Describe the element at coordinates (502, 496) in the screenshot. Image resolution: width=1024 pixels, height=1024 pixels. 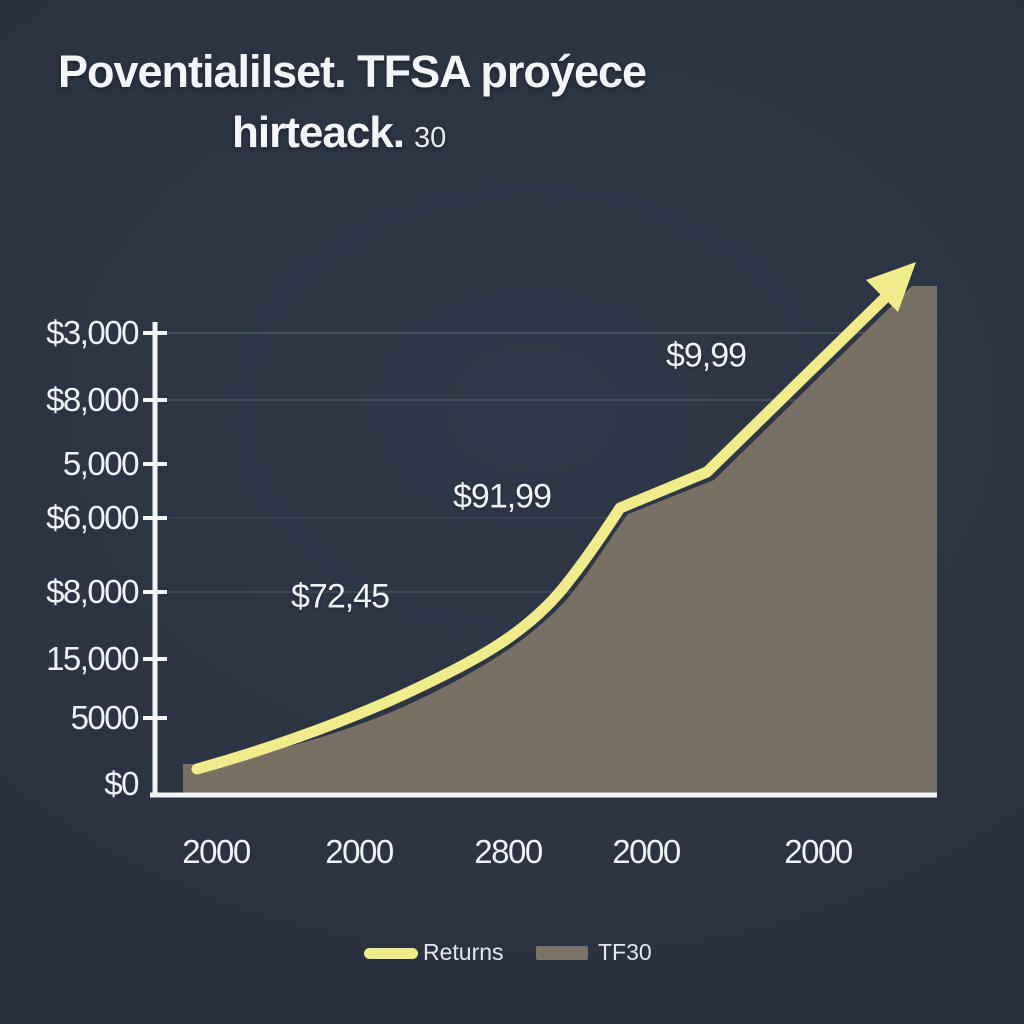
I see `annotation-label: $91,99` at that location.